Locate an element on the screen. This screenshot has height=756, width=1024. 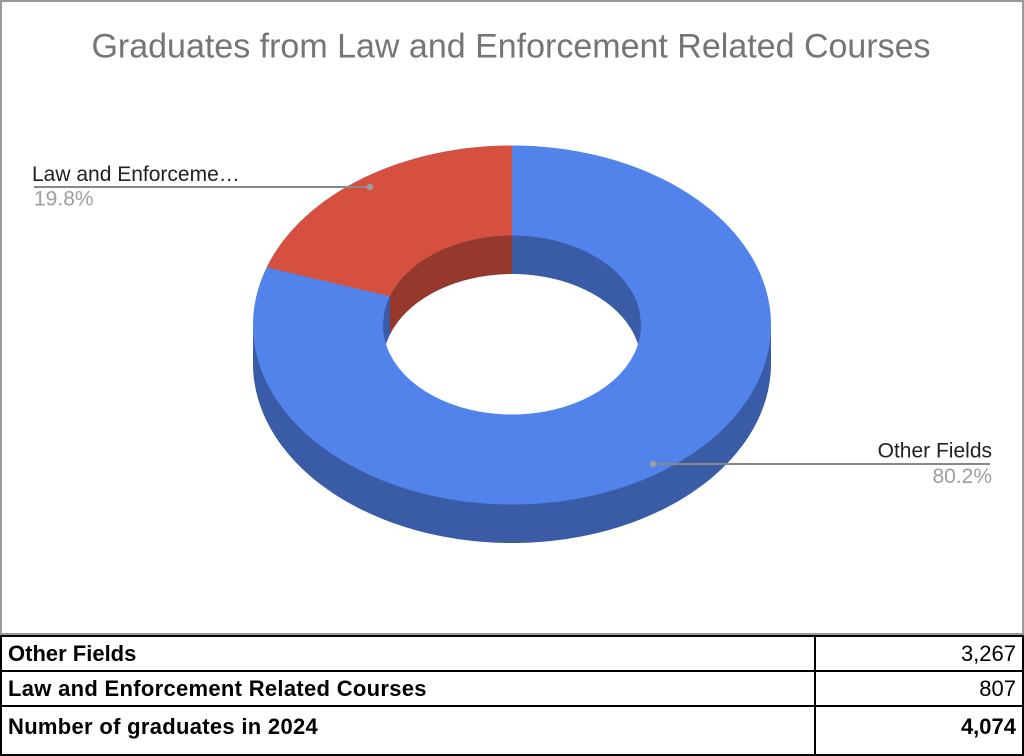
svg-text: 19.8% is located at coordinates (64, 199).